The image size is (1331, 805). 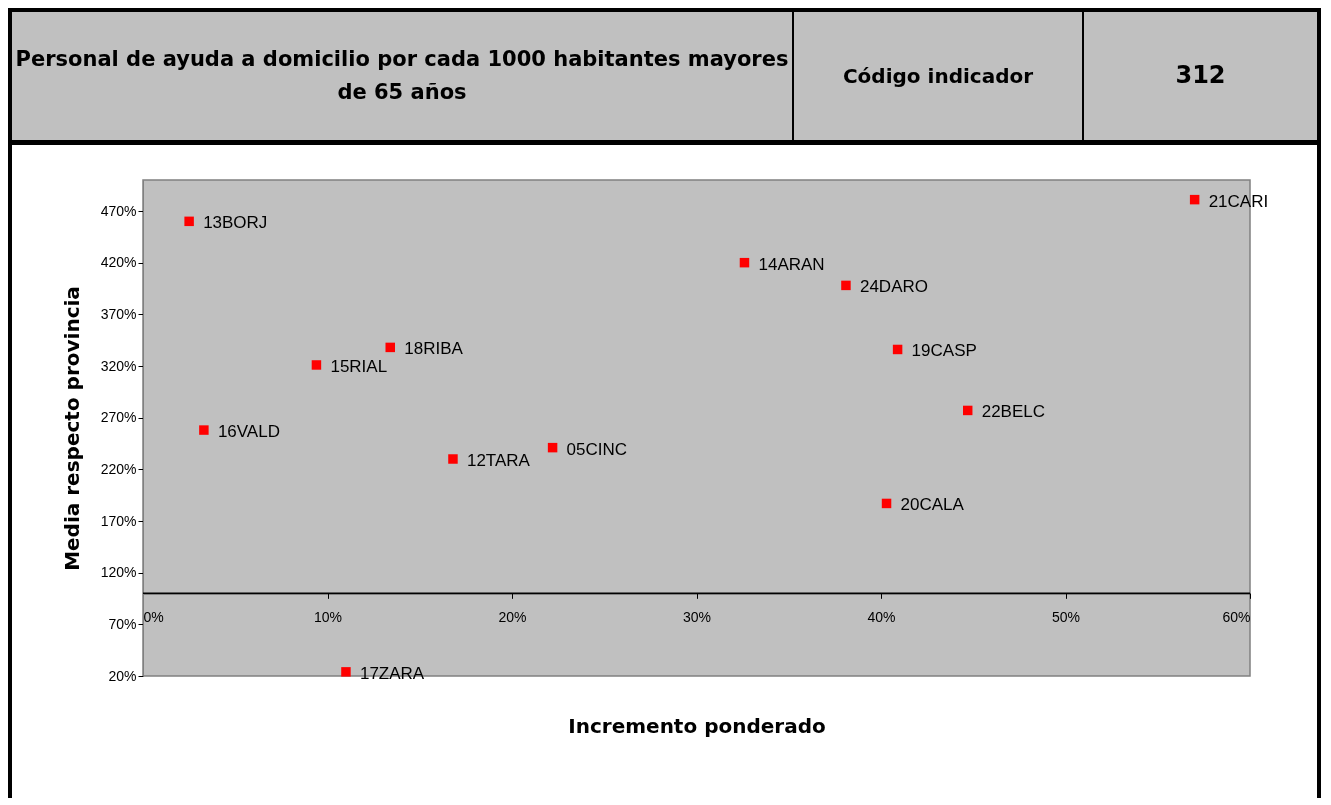 What do you see at coordinates (1066, 616) in the screenshot?
I see `x-tick-label: 50%` at bounding box center [1066, 616].